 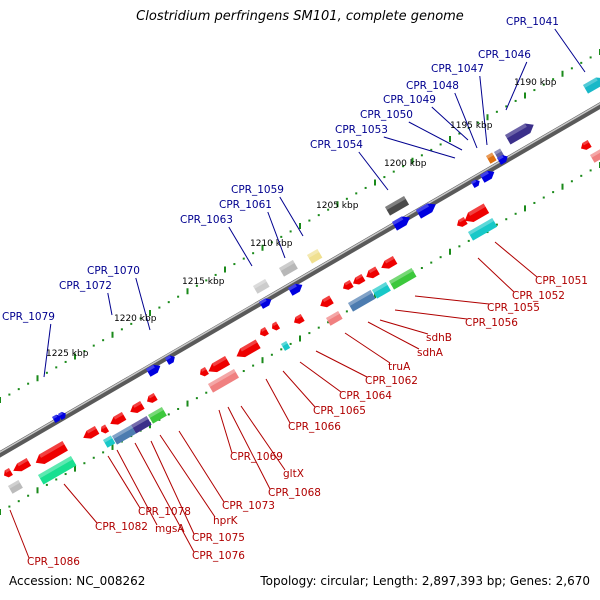 I want to click on gene-label-upper: CPR_1048, so click(x=432, y=86).